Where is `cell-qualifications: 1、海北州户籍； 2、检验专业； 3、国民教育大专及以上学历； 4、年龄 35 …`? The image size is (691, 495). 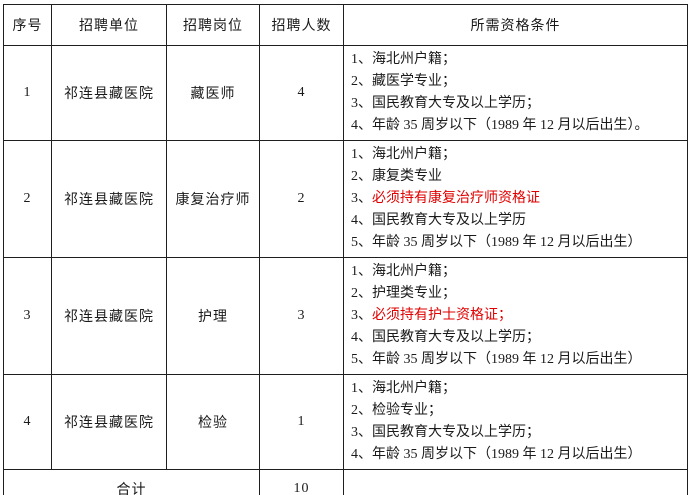
cell-qualifications: 1、海北州户籍； 2、检验专业； 3、国民教育大专及以上学历； 4、年龄 35 … is located at coordinates (515, 422).